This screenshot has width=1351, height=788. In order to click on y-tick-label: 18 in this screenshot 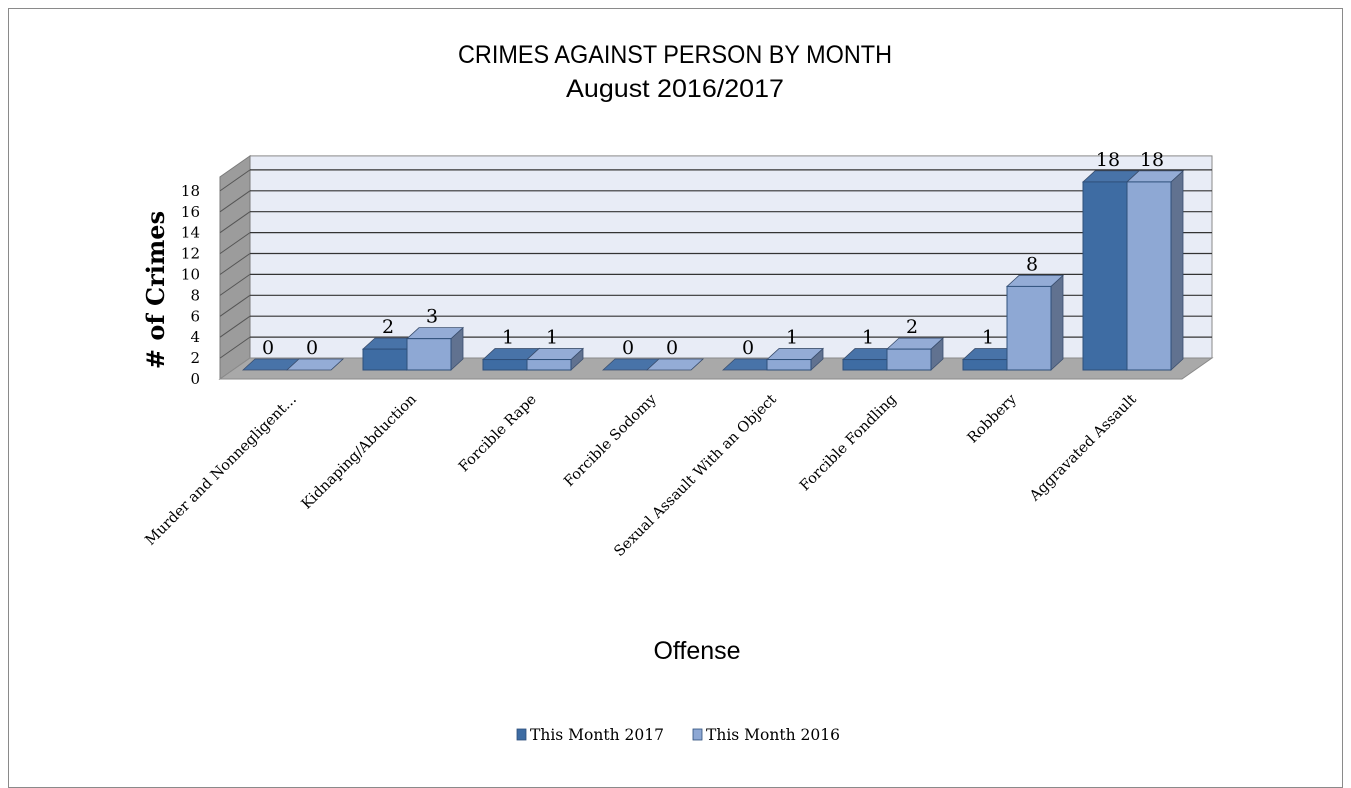, I will do `click(190, 191)`.